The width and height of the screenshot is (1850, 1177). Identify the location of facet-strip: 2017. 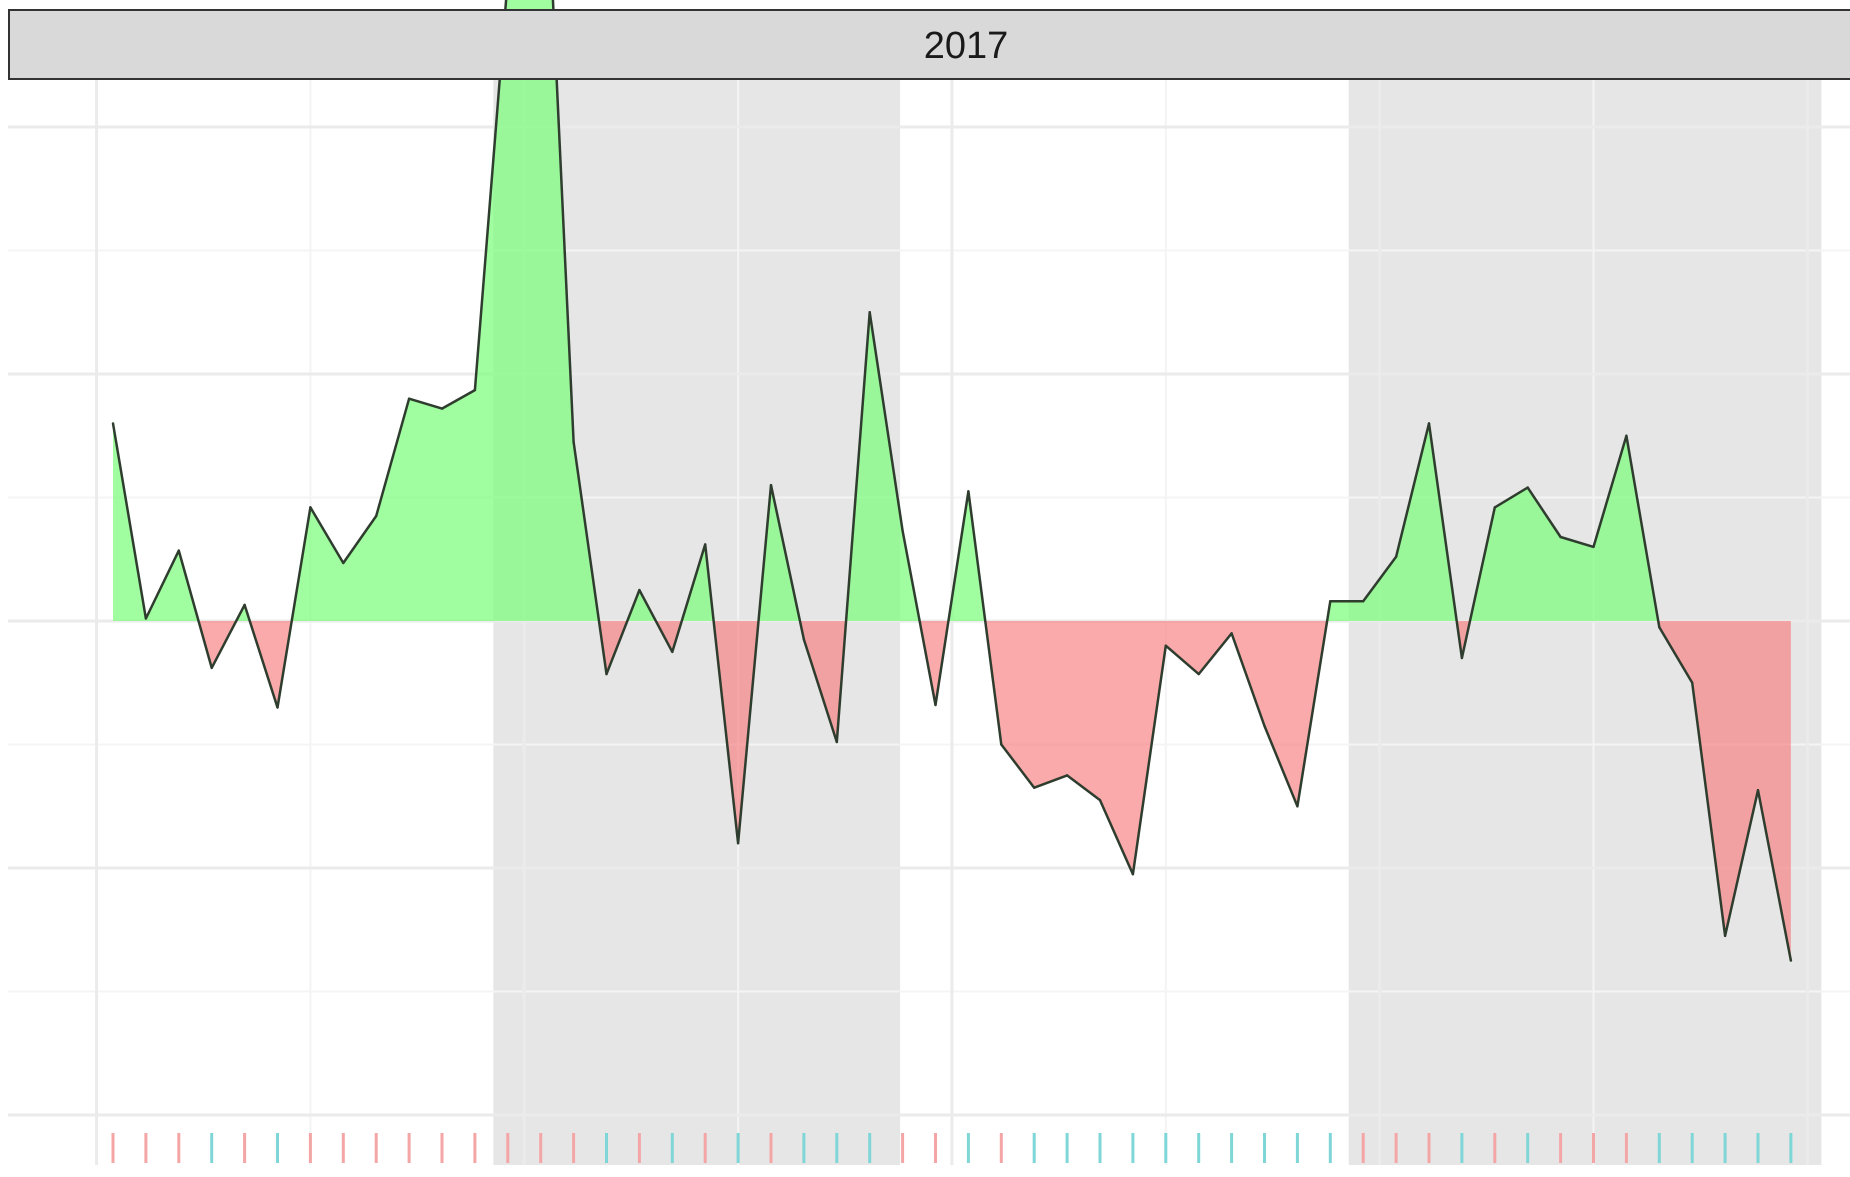
(929, 44).